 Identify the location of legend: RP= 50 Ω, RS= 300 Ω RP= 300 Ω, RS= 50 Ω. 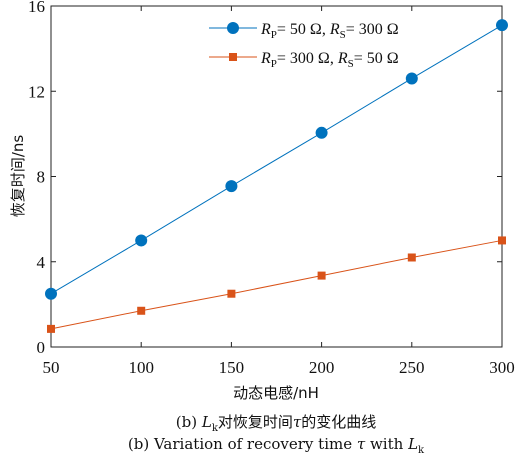
(304, 45).